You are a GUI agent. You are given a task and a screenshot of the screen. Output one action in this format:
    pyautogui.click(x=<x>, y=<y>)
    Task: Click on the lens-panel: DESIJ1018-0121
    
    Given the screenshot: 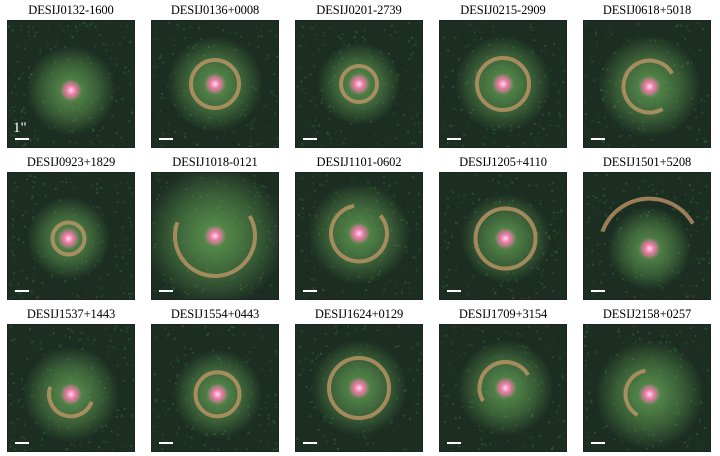 What is the action you would take?
    pyautogui.click(x=215, y=227)
    